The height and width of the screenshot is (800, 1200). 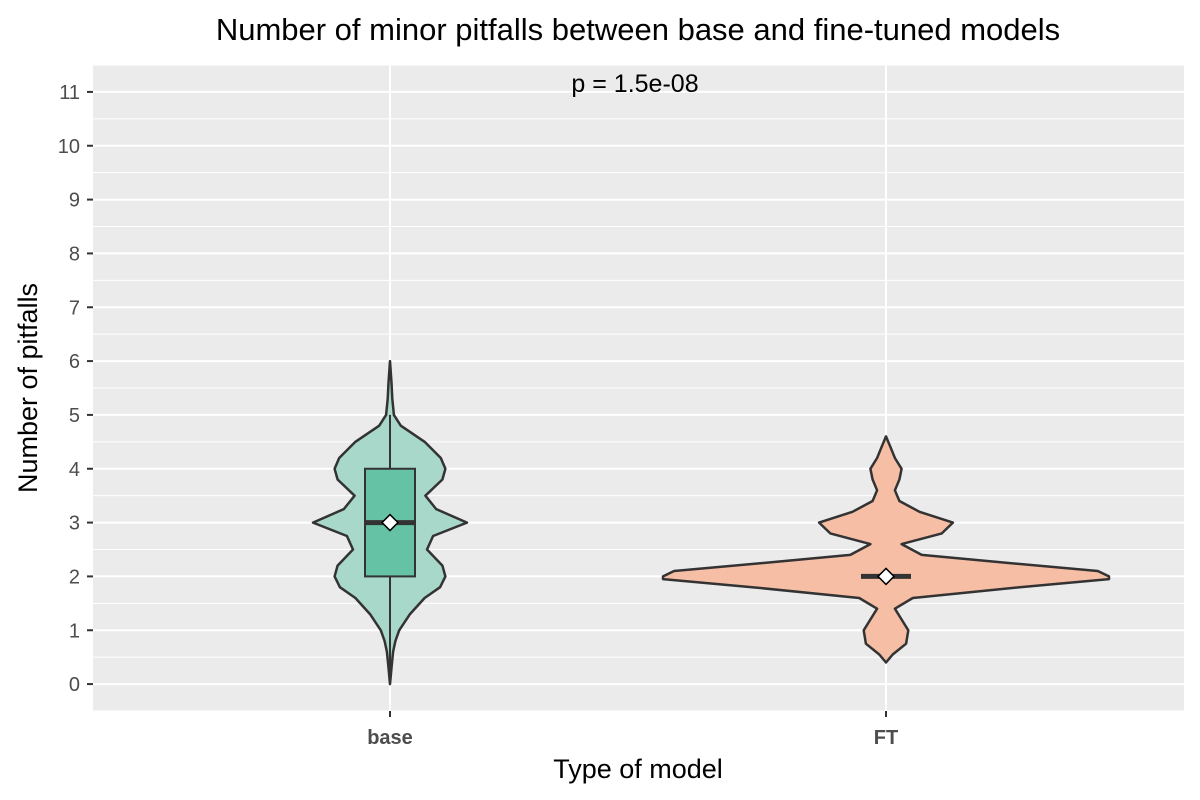 I want to click on y-tick-label: 3, so click(x=74, y=524).